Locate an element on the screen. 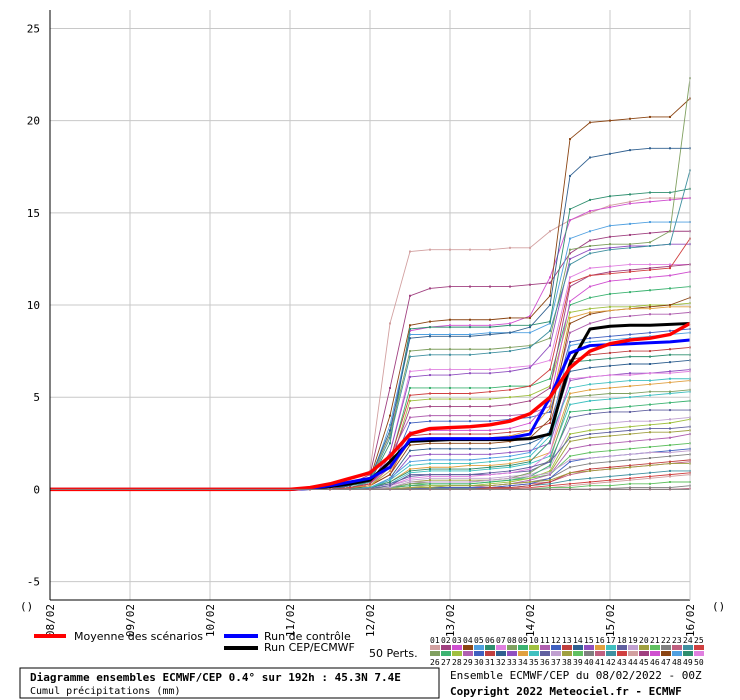 Image resolution: width=740 pixels, height=700 pixels. member-id-08: 08 is located at coordinates (512, 640).